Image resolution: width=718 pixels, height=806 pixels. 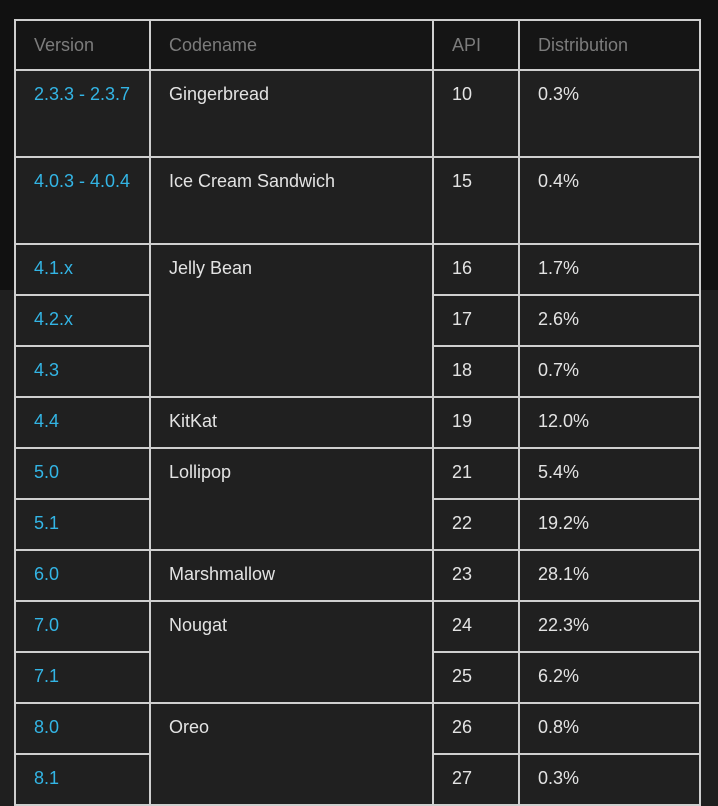 What do you see at coordinates (82, 473) in the screenshot?
I see `version-link: 5.0` at bounding box center [82, 473].